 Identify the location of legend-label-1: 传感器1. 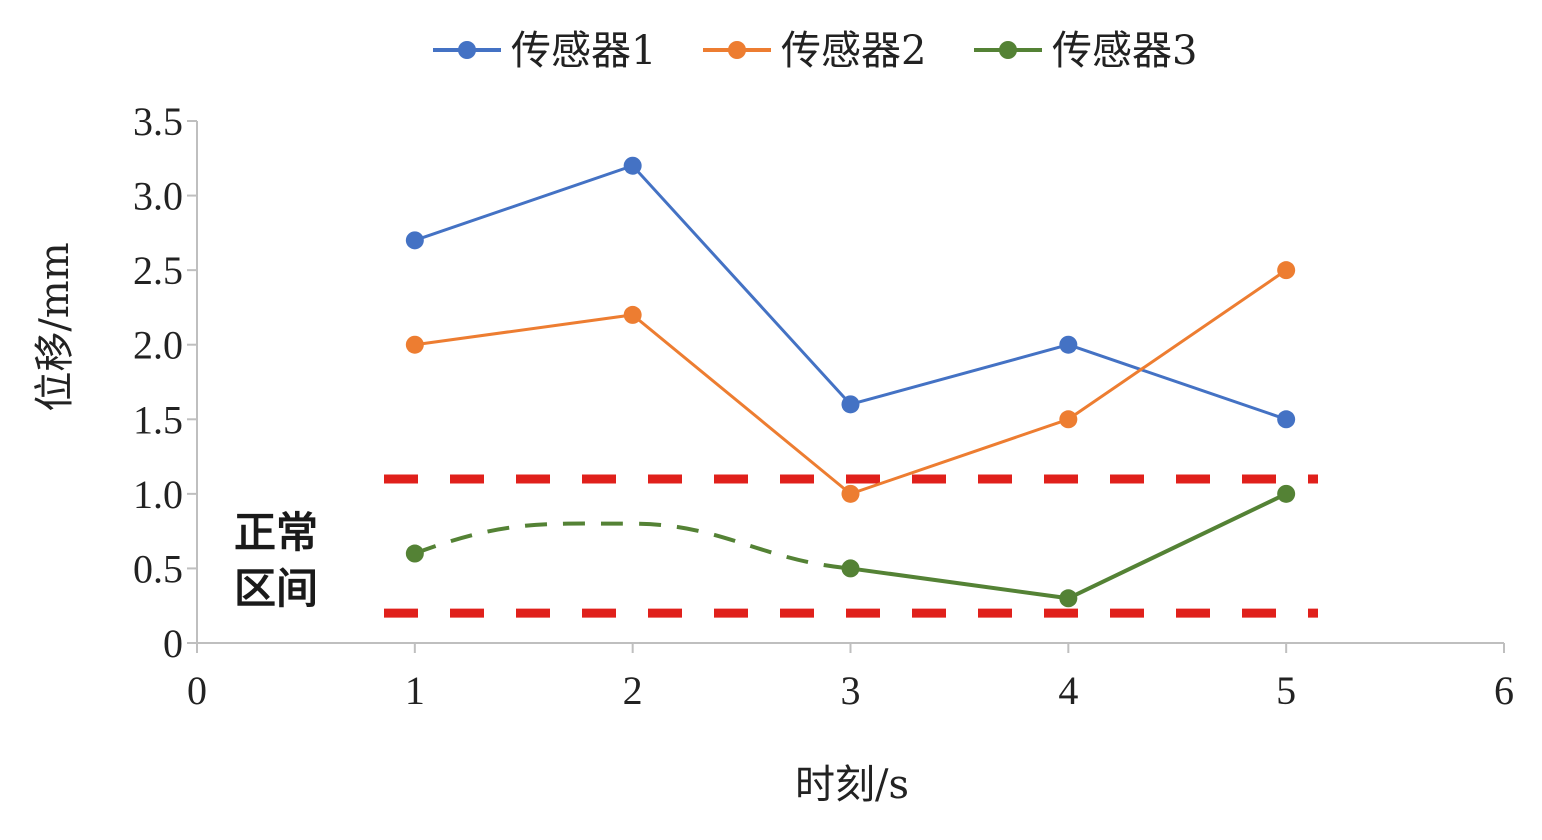
(583, 51).